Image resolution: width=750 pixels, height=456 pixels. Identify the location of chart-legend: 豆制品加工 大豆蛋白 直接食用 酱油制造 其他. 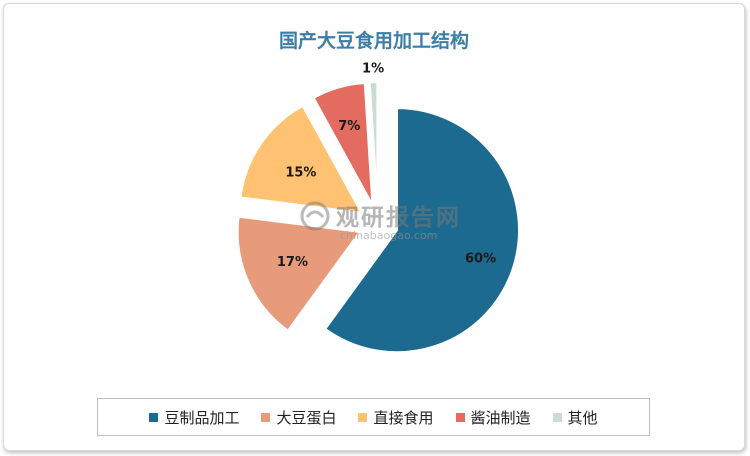
(373, 417).